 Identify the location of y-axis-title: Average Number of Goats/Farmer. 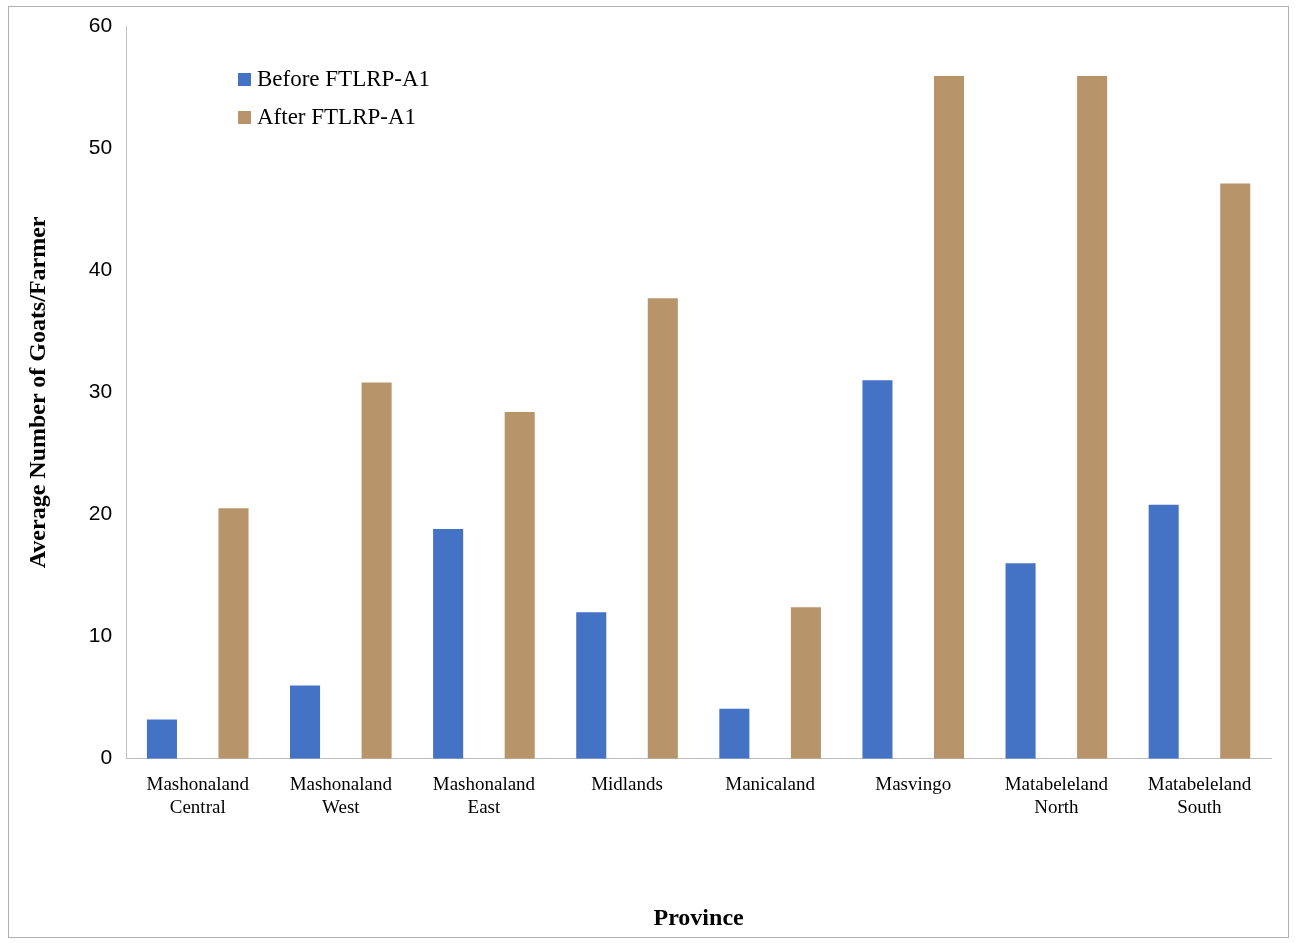
(36, 392).